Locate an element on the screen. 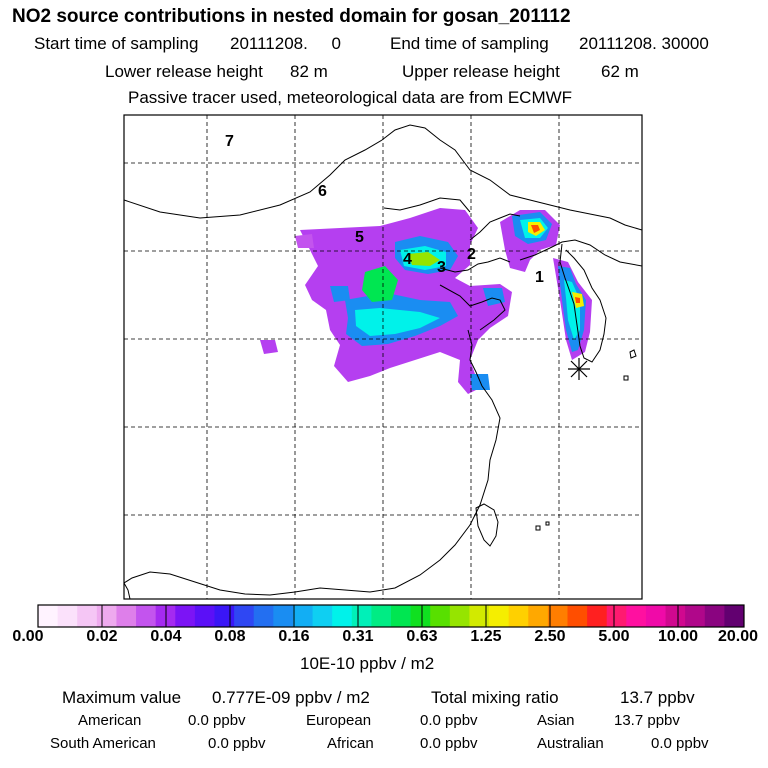 Image resolution: width=768 pixels, height=768 pixels. colorbar-tick: 0.02 is located at coordinates (102, 636).